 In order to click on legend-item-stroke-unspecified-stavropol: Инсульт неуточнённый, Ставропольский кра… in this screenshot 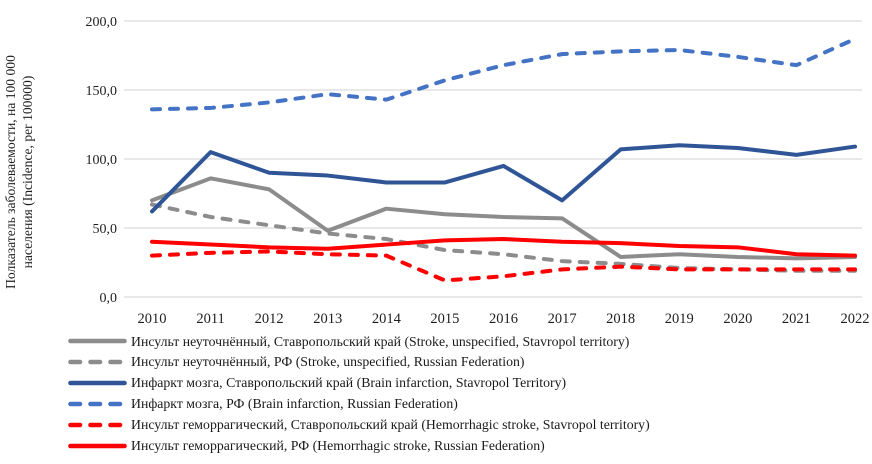, I will do `click(470, 341)`.